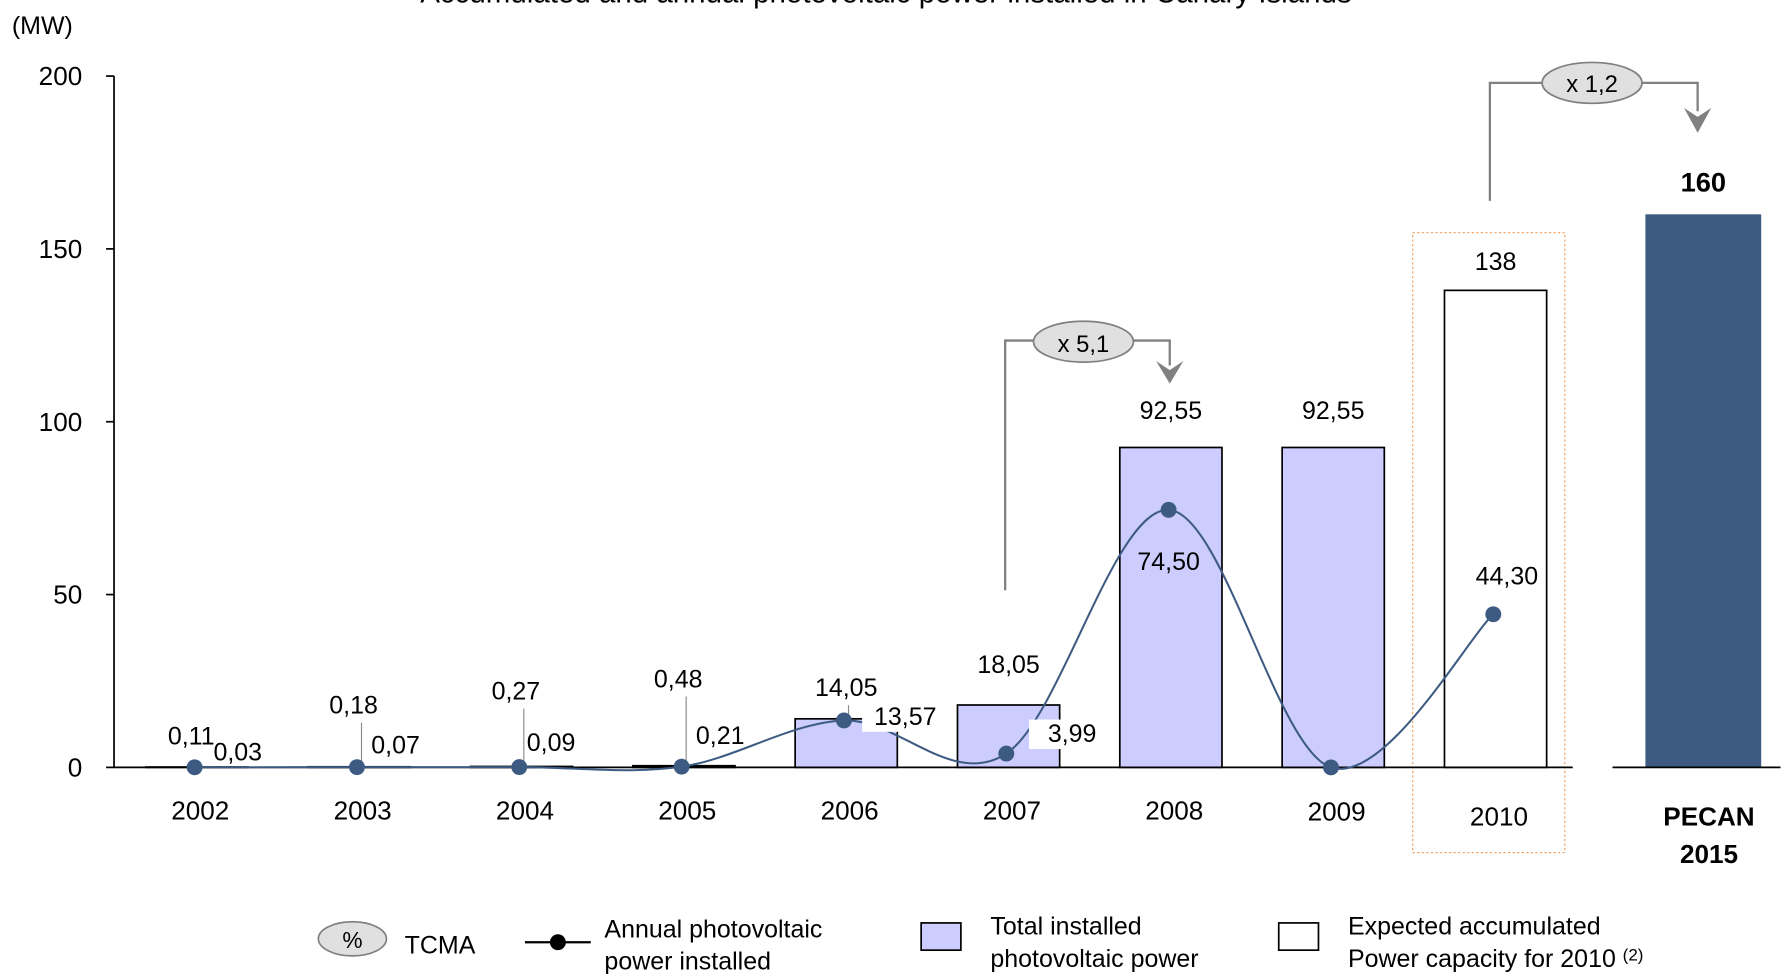  Describe the element at coordinates (353, 705) in the screenshot. I see `bar-value-label: 0,18` at that location.